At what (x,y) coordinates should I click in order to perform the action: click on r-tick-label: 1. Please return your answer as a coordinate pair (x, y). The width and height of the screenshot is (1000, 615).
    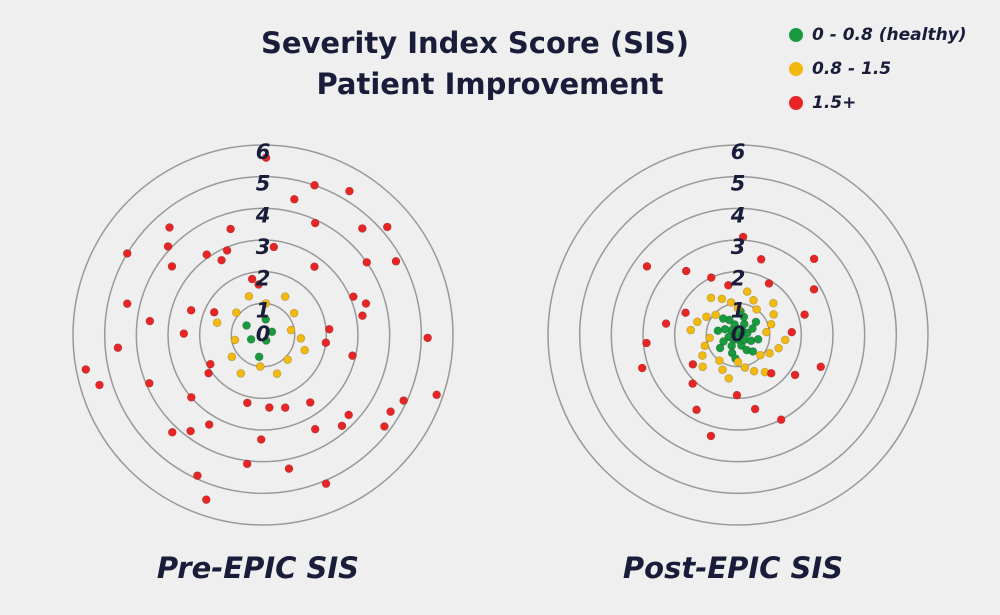
    Looking at the image, I should click on (738, 310).